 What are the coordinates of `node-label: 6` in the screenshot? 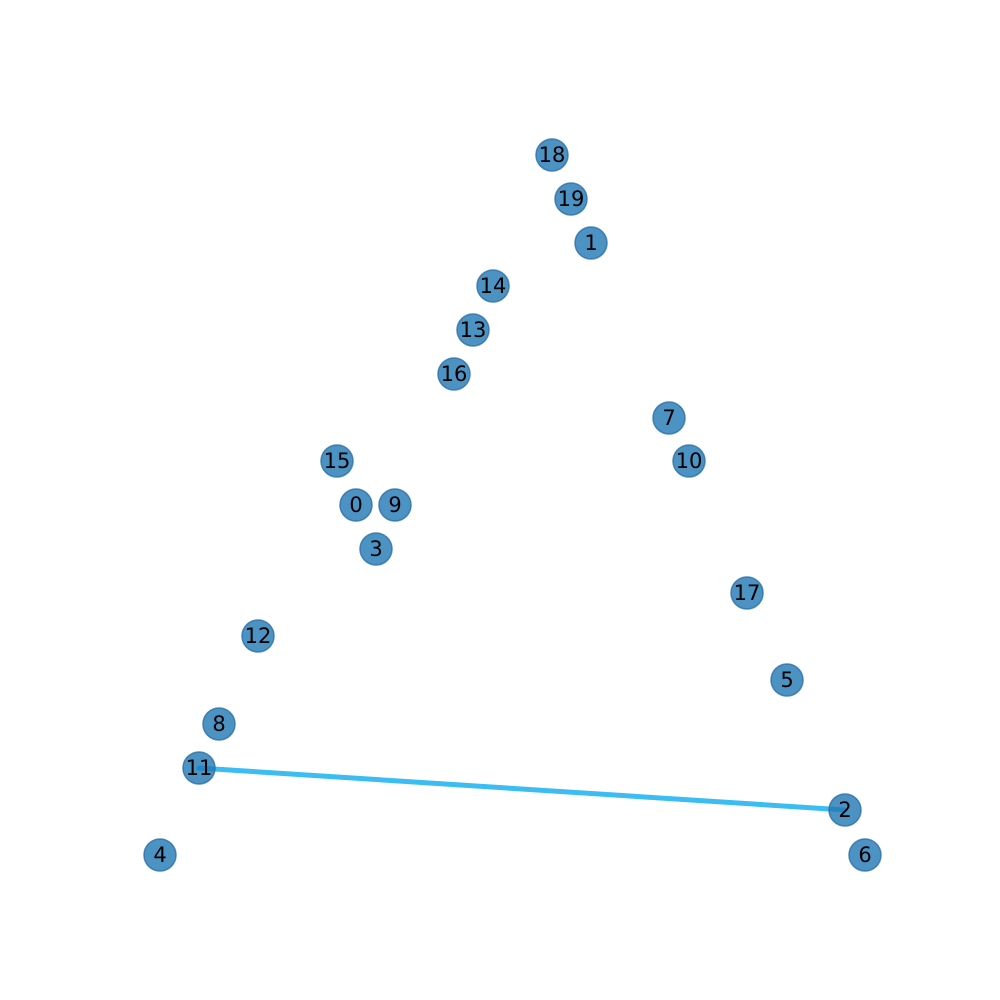 It's located at (864, 855).